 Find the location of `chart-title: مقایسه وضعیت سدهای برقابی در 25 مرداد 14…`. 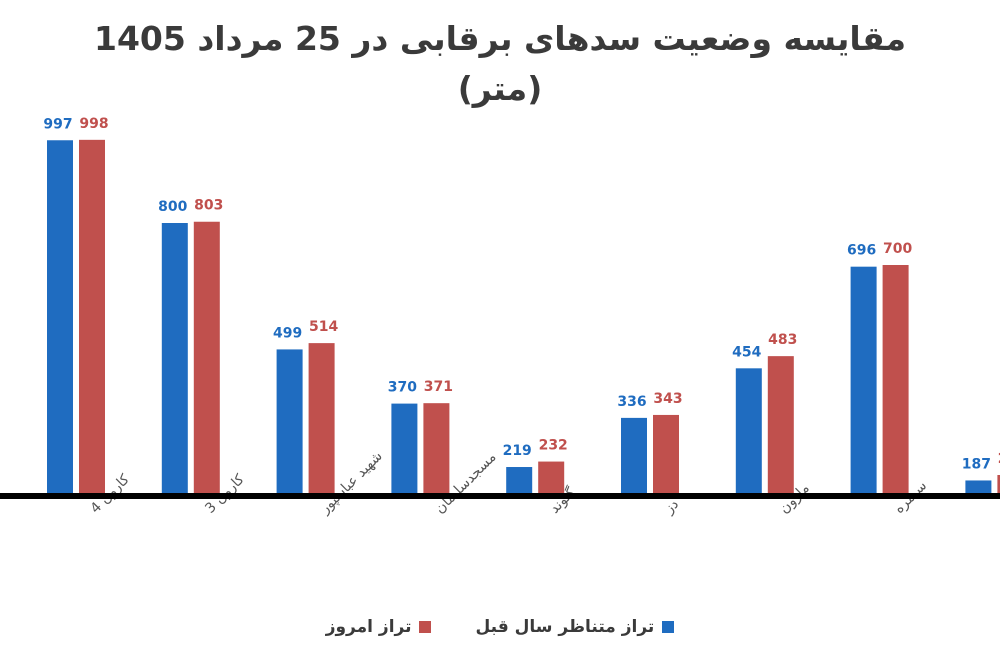

chart-title: مقایسه وضعیت سدهای برقابی در 25 مرداد 14… is located at coordinates (500, 64).